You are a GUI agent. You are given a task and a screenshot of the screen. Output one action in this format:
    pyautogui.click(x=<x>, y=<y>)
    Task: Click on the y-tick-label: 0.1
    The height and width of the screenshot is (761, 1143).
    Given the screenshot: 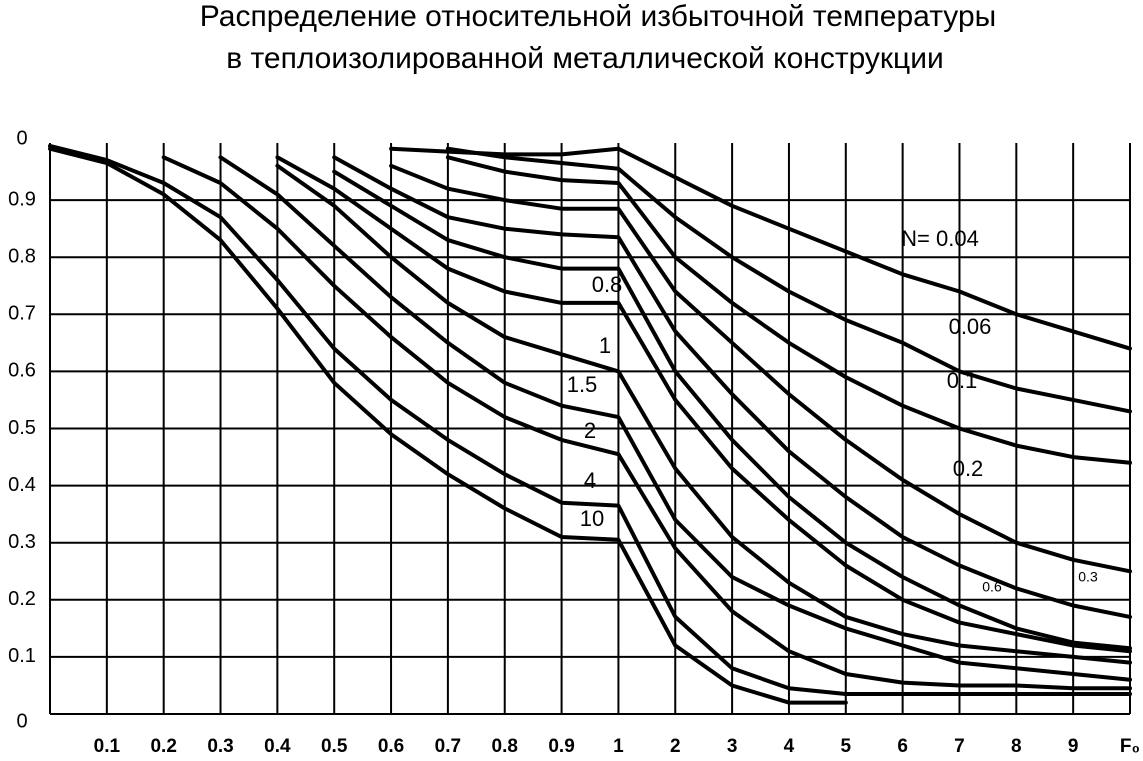 What is the action you would take?
    pyautogui.click(x=22, y=656)
    